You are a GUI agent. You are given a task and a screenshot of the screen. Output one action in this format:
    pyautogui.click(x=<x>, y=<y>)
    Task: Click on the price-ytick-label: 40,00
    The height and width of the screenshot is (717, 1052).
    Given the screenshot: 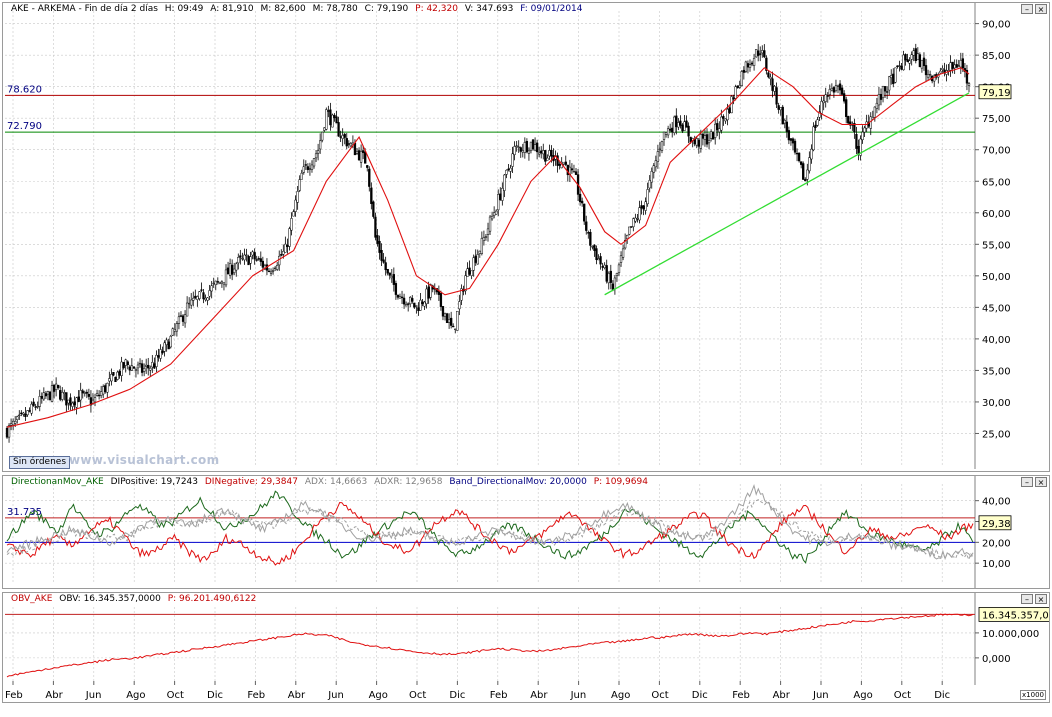 What is the action you would take?
    pyautogui.click(x=996, y=340)
    